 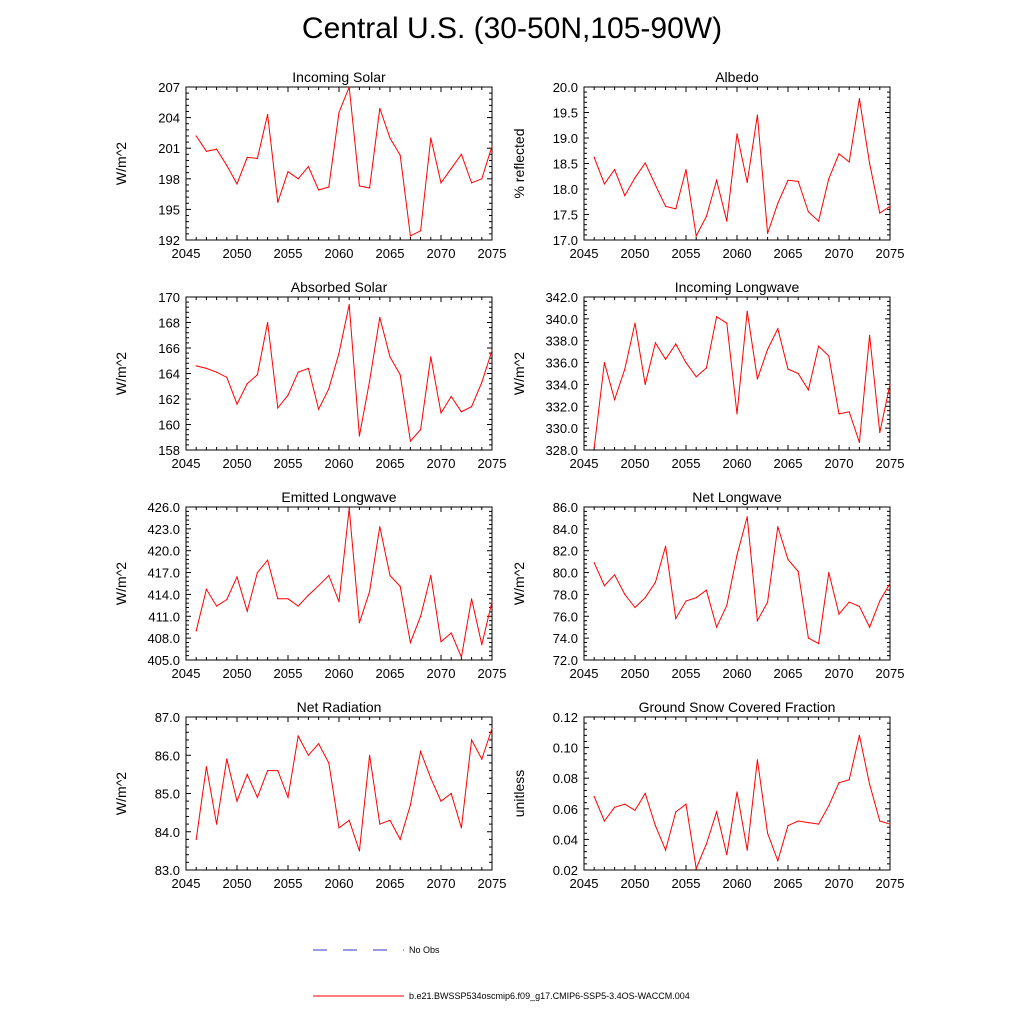 I want to click on x-tick-label: 2065, so click(x=390, y=253).